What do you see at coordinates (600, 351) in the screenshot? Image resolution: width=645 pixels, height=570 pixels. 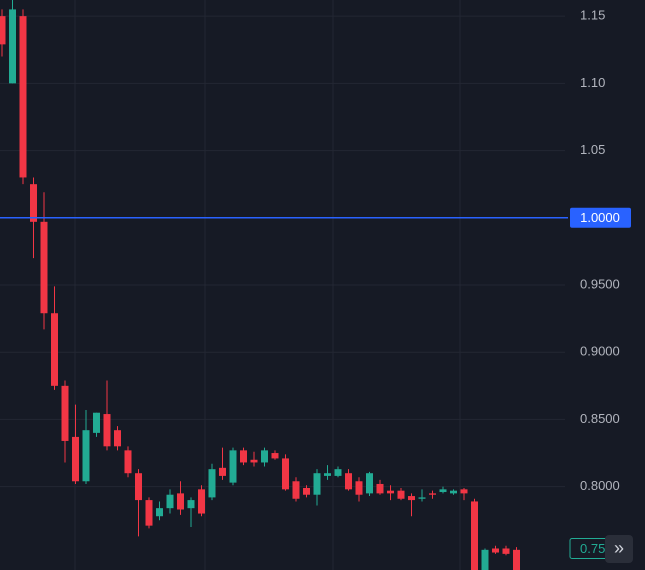 I see `y-tick-label: 0.9000` at bounding box center [600, 351].